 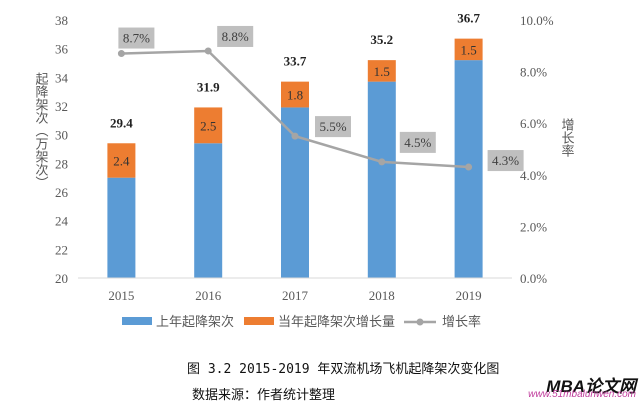 I want to click on y-tick-label: 28, so click(x=61, y=163).